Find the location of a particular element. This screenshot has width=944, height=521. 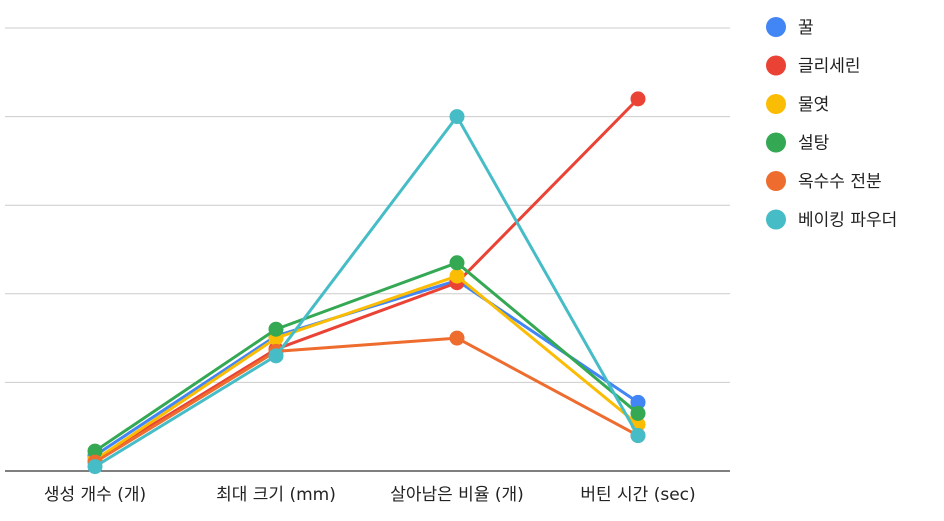

legend-item: 물엿 is located at coordinates (797, 104).